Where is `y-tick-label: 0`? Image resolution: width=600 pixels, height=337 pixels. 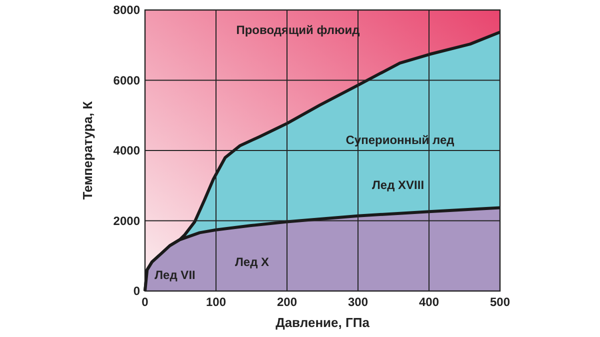 y-tick-label: 0 is located at coordinates (136, 291).